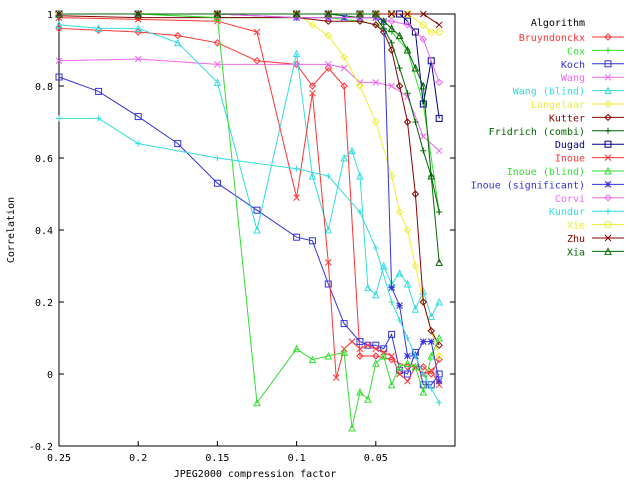 This screenshot has height=480, width=640. What do you see at coordinates (138, 458) in the screenshot?
I see `x-tick-label: 0.2` at bounding box center [138, 458].